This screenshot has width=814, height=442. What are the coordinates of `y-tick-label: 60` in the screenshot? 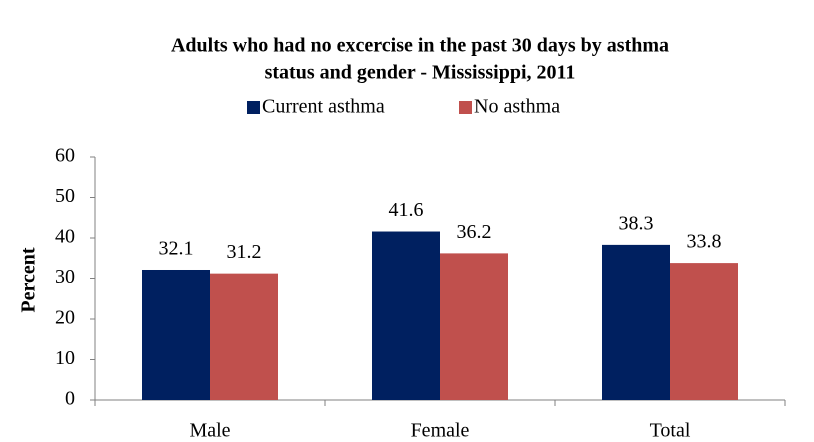 It's located at (65, 156).